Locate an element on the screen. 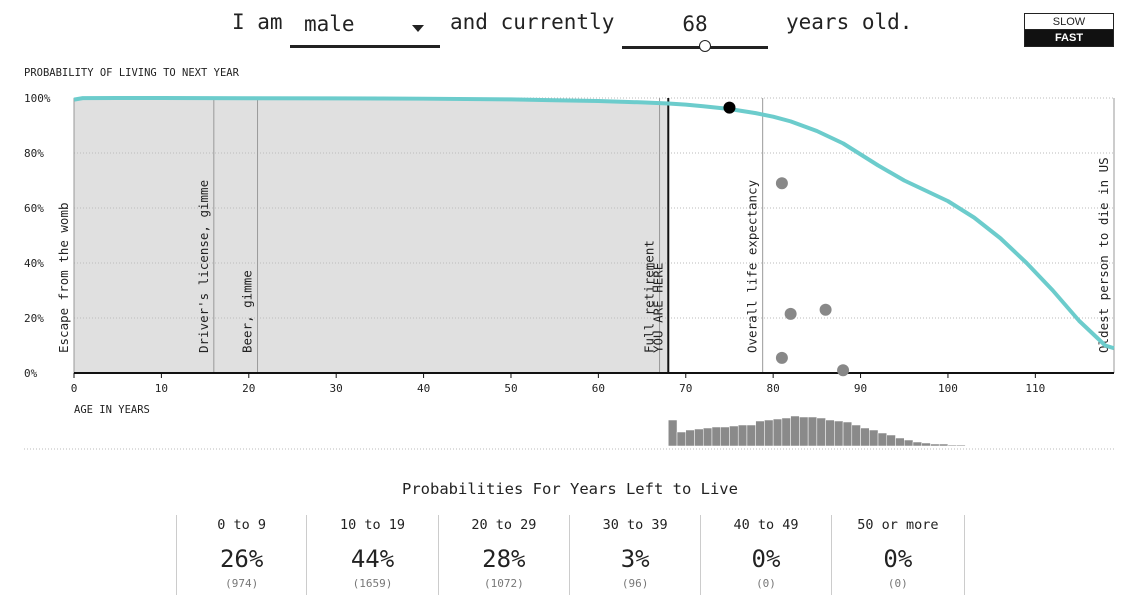 This screenshot has height=595, width=1140. x-axis-label: AGE IN YEARS is located at coordinates (112, 410).